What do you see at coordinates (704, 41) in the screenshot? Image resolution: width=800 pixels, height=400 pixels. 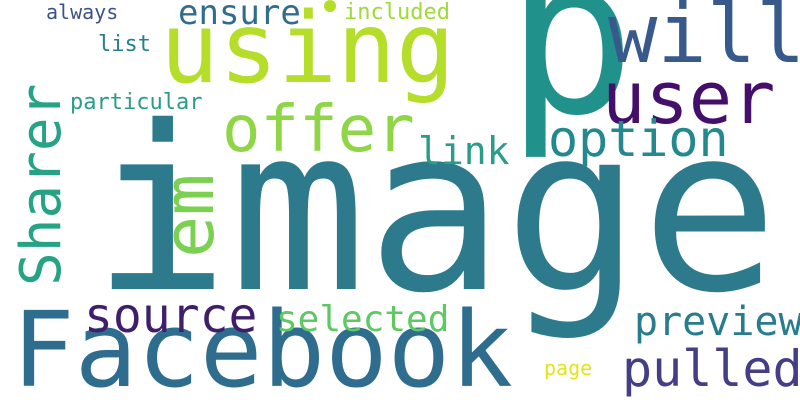 I see `word-will: will` at bounding box center [704, 41].